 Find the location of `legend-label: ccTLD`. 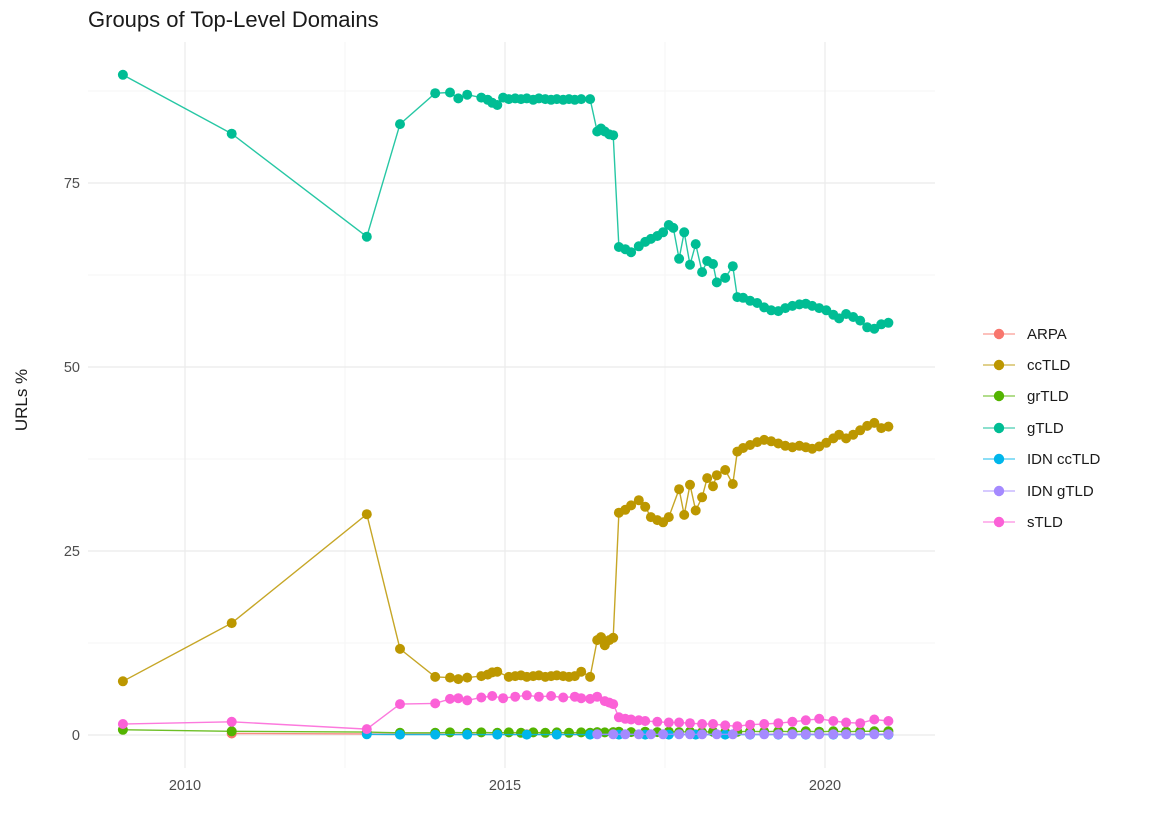

legend-label: ccTLD is located at coordinates (1049, 365).